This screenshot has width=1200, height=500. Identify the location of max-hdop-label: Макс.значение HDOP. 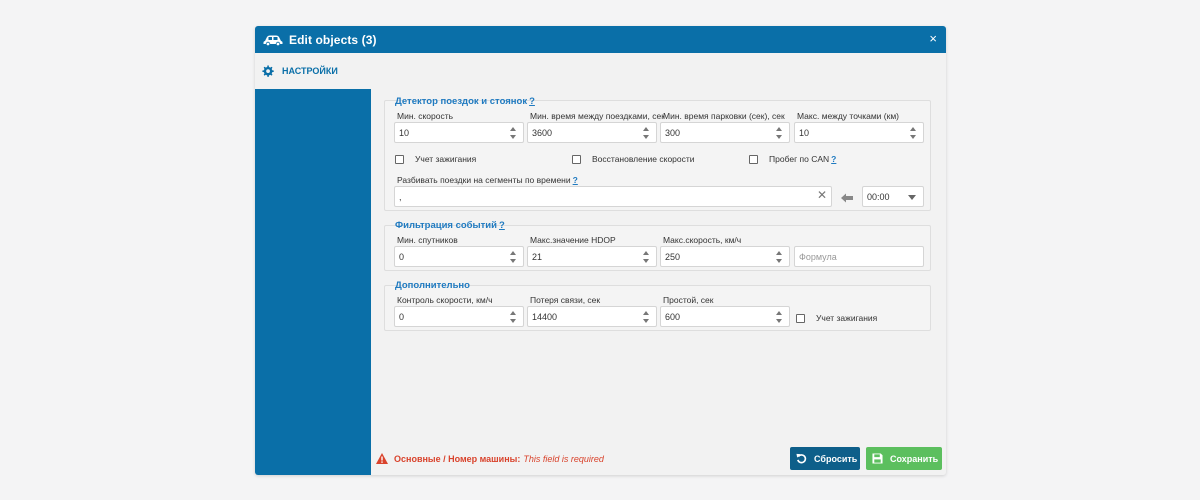
(573, 240).